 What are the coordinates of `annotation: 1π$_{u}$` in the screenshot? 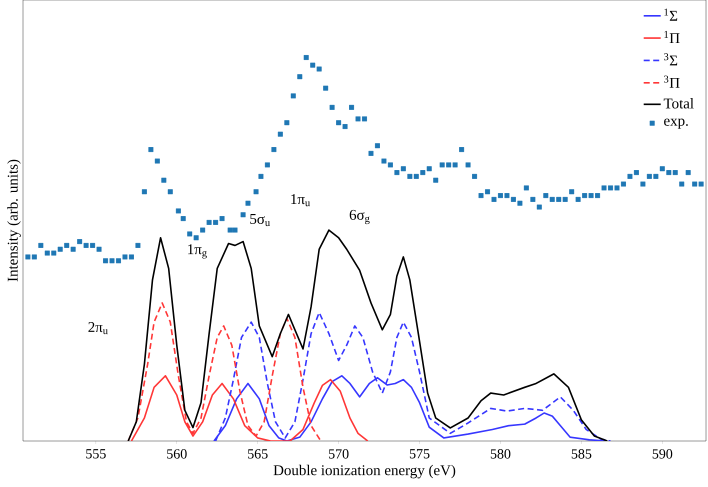 It's located at (300, 200).